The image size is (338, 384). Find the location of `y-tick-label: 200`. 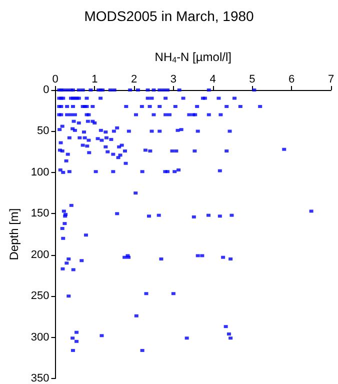

y-tick-label: 200 is located at coordinates (40, 254).